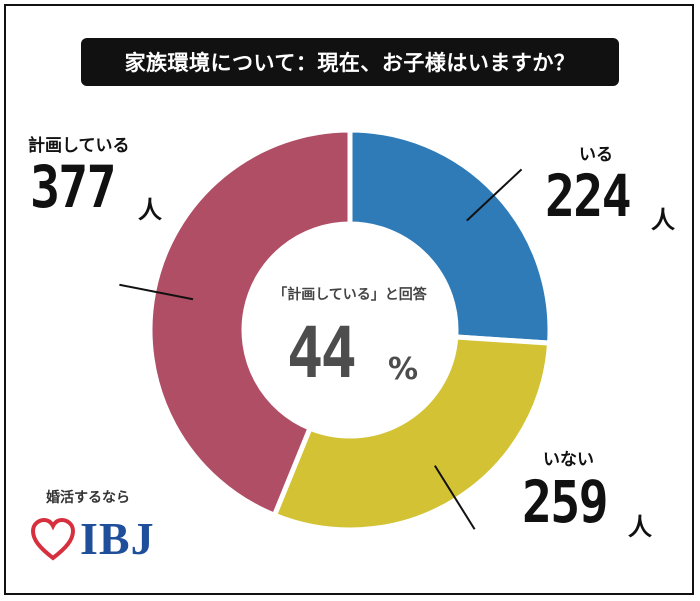 The height and width of the screenshot is (601, 700). What do you see at coordinates (596, 155) in the screenshot?
I see `slice-label-iru: いる` at bounding box center [596, 155].